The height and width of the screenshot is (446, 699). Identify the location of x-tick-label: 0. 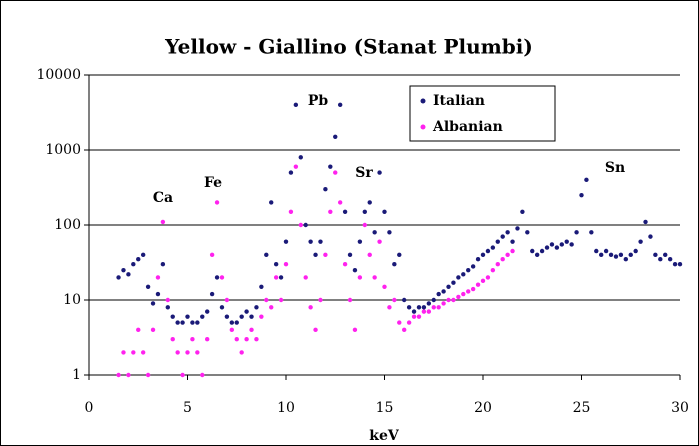
(89, 408).